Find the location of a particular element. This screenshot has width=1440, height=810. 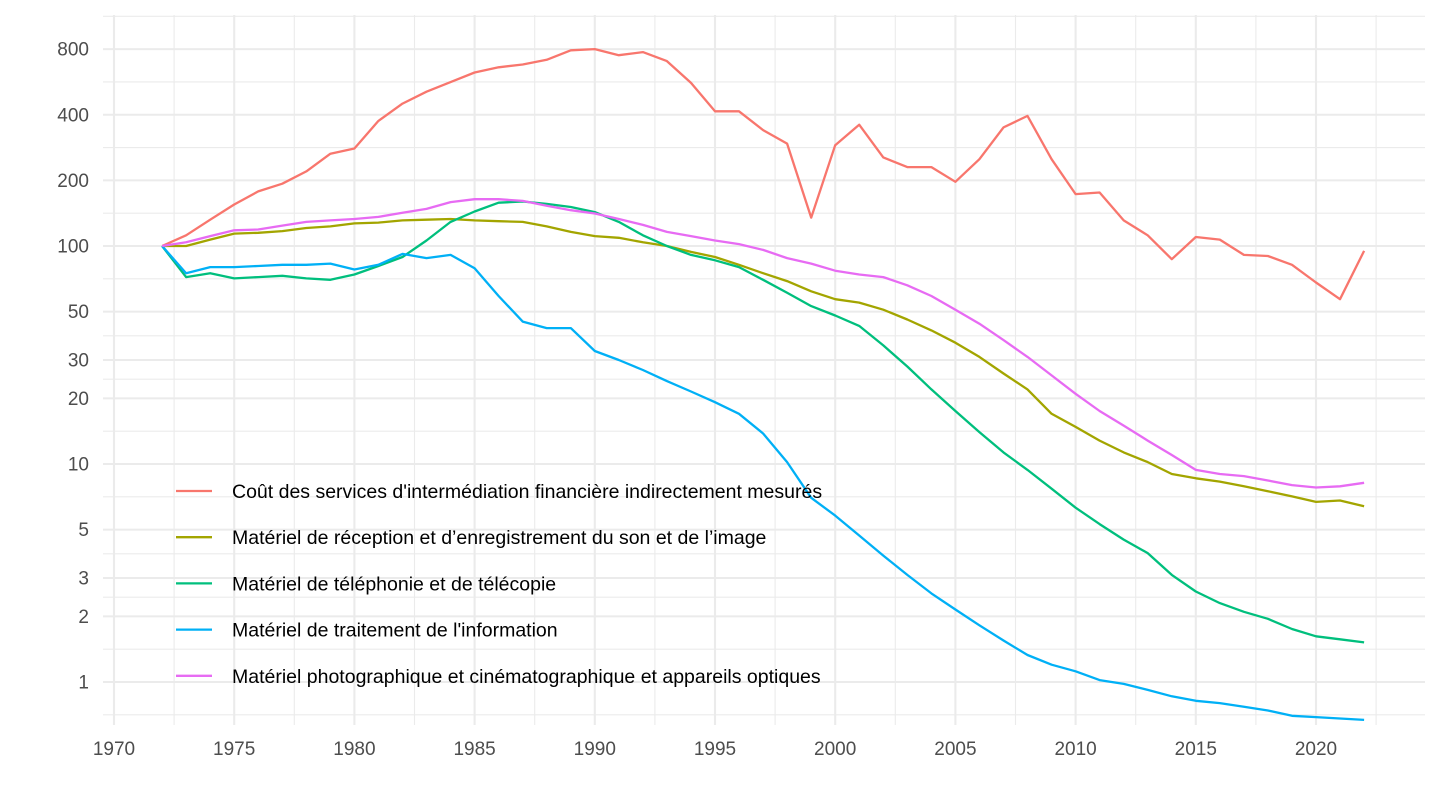

x-tick-label: 2020 is located at coordinates (1316, 749).